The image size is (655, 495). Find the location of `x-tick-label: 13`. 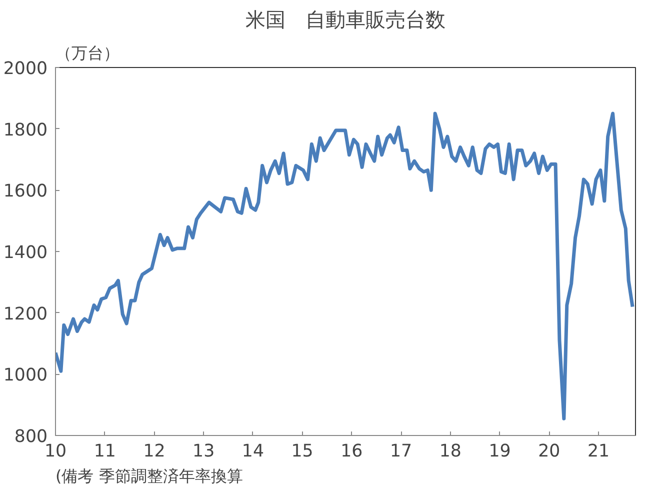

x-tick-label: 13 is located at coordinates (203, 452).